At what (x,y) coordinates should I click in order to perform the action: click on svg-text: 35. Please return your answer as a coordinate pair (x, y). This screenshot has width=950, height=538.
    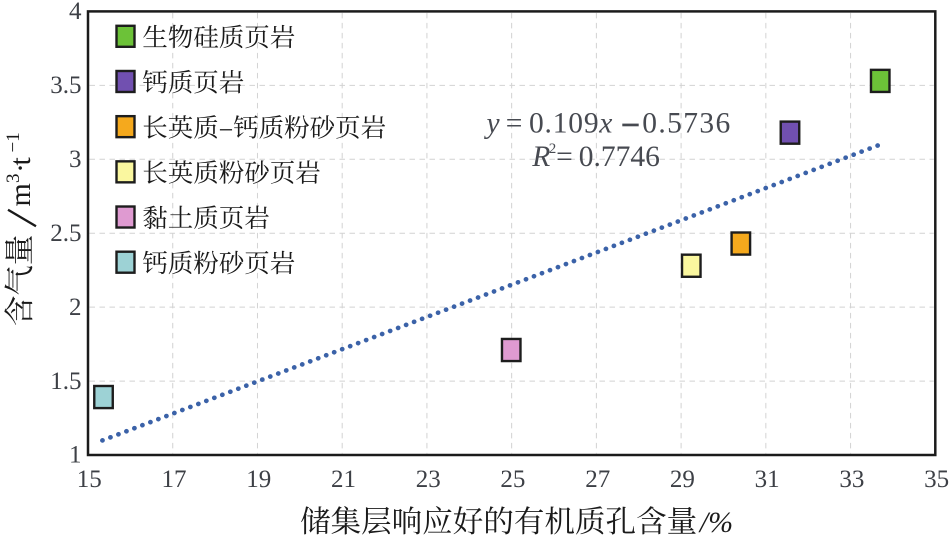
    Looking at the image, I should click on (936, 479).